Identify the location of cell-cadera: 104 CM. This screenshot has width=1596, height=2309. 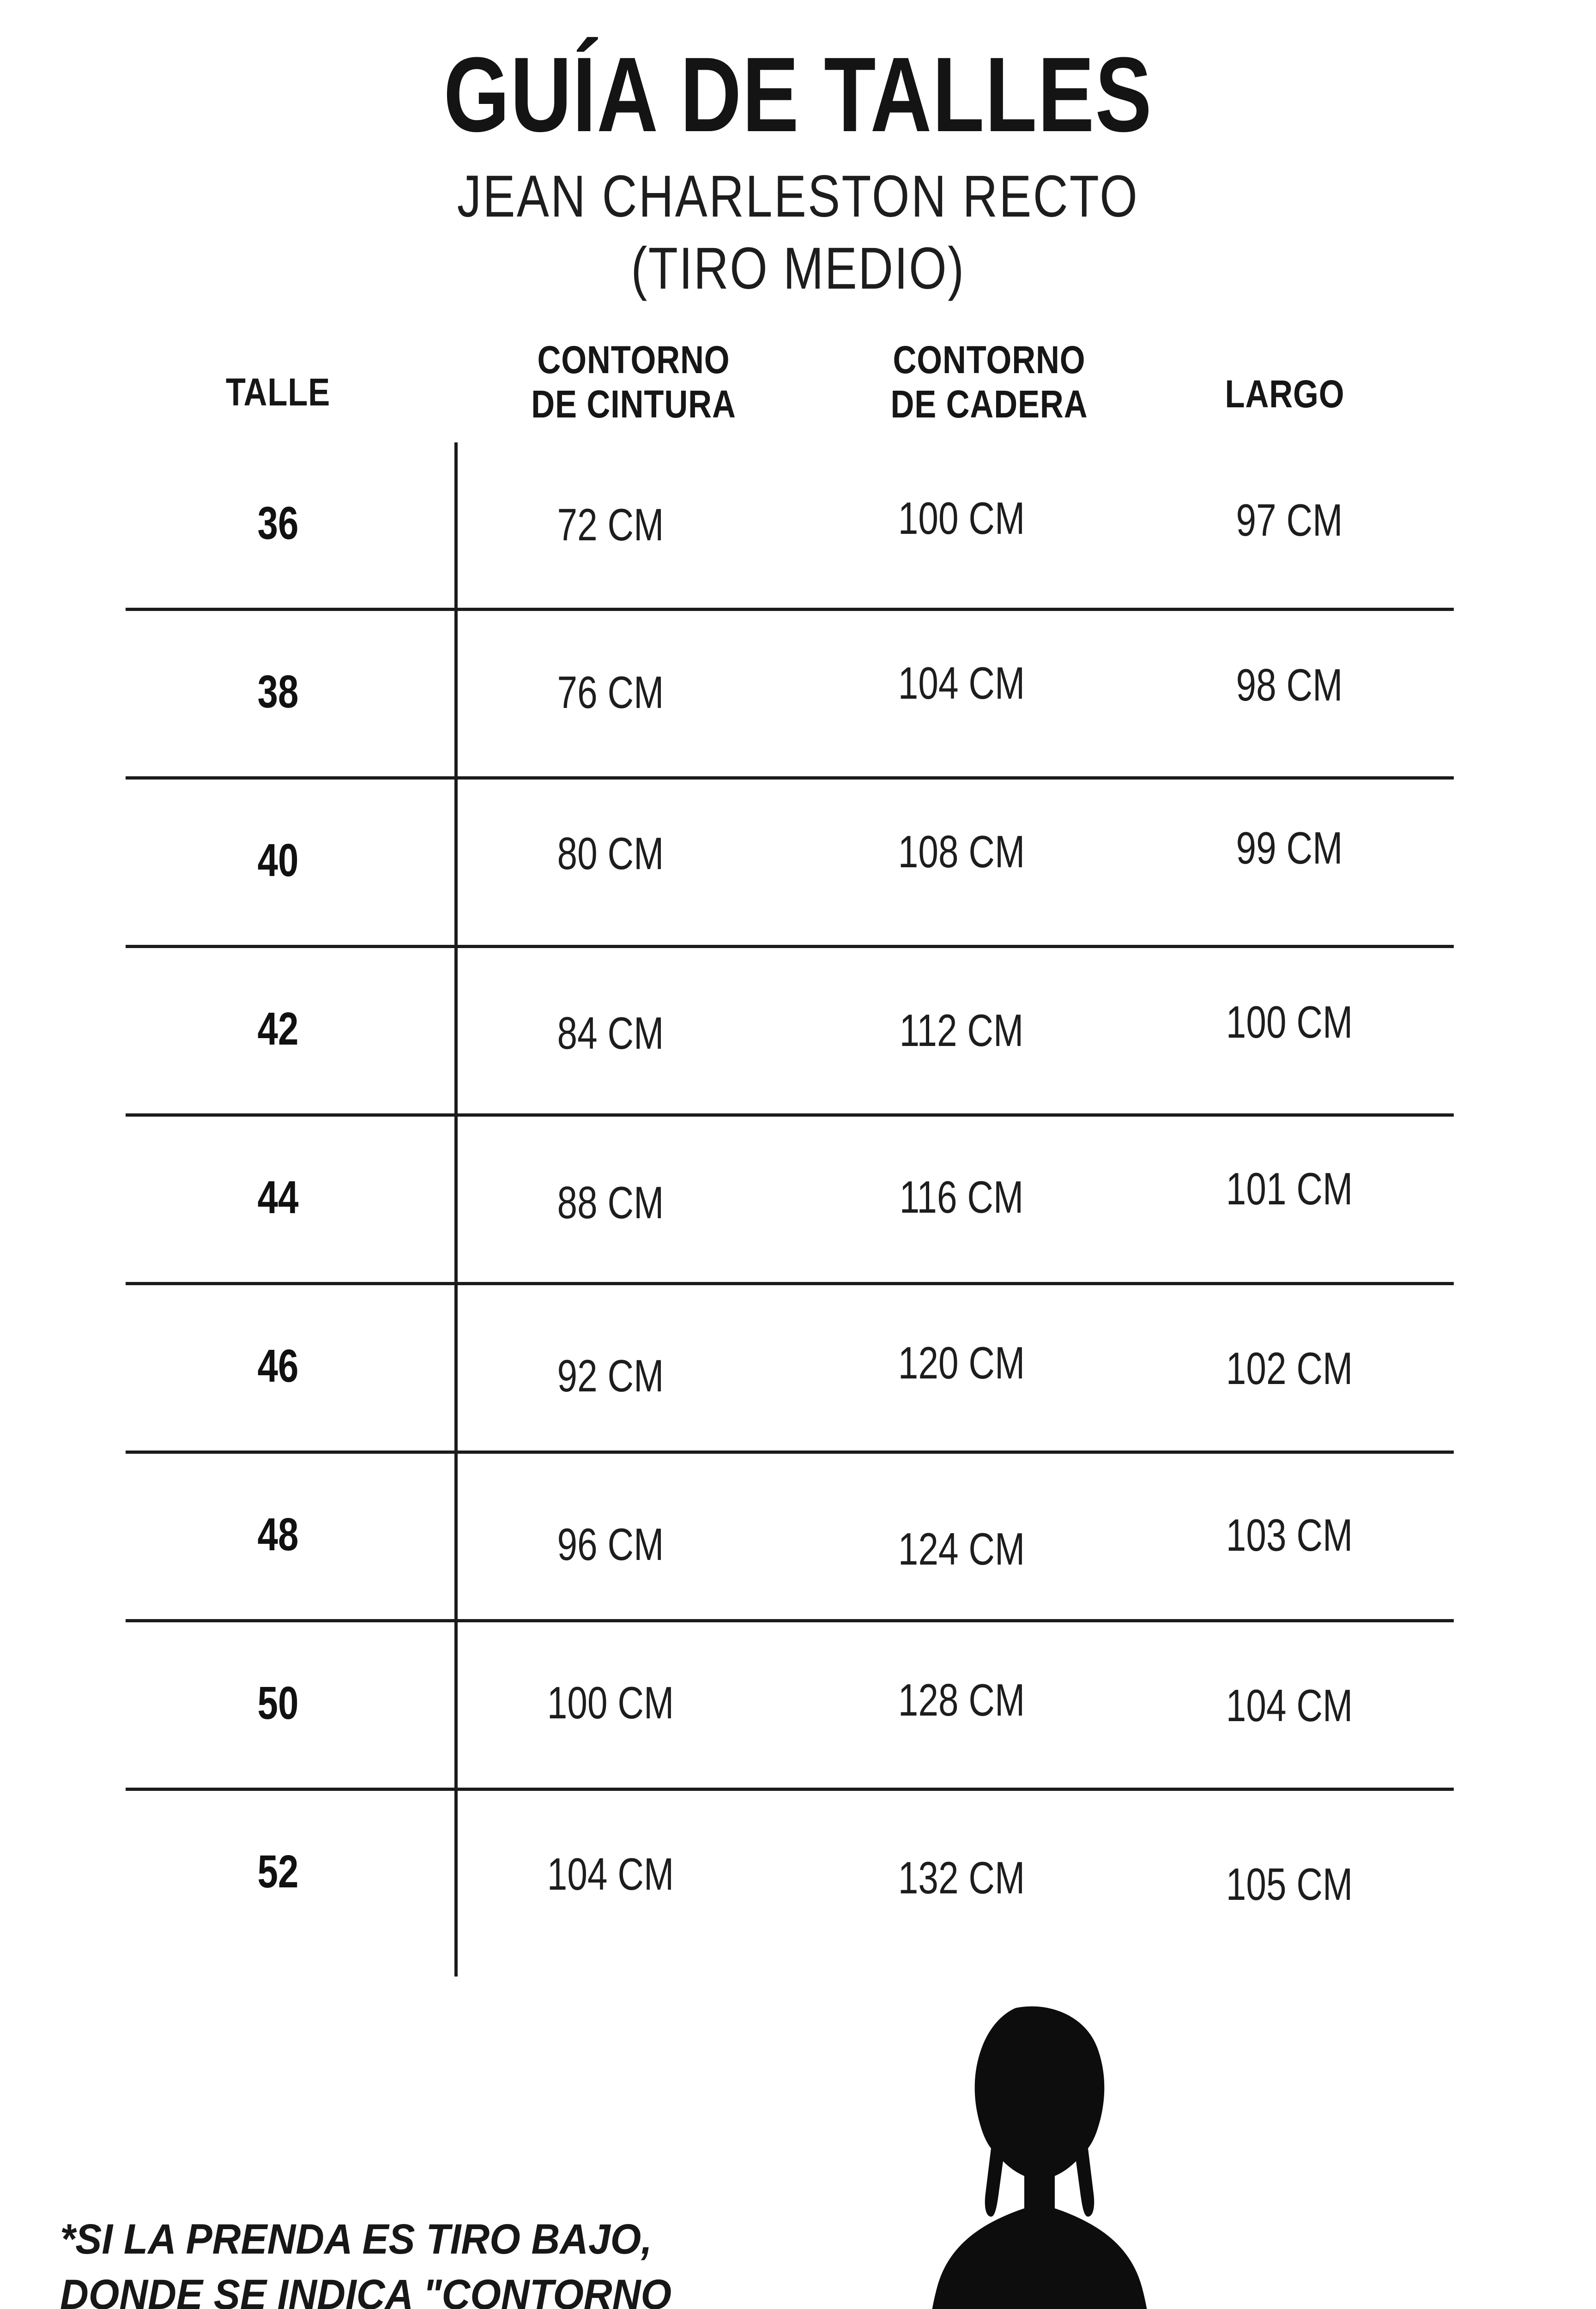
(961, 683).